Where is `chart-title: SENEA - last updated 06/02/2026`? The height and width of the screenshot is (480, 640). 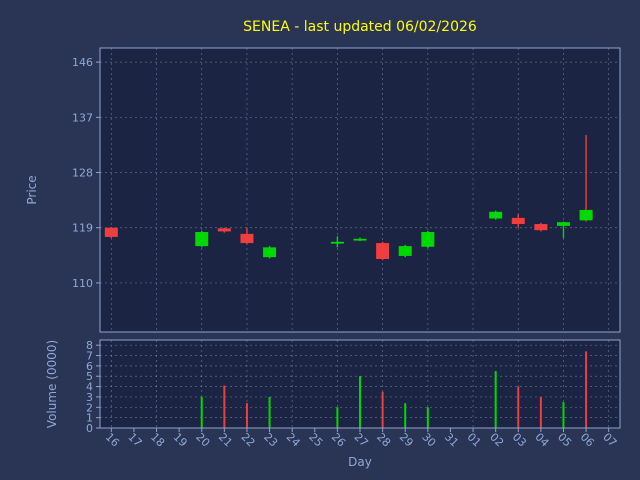
chart-title: SENEA - last updated 06/02/2026 is located at coordinates (360, 27).